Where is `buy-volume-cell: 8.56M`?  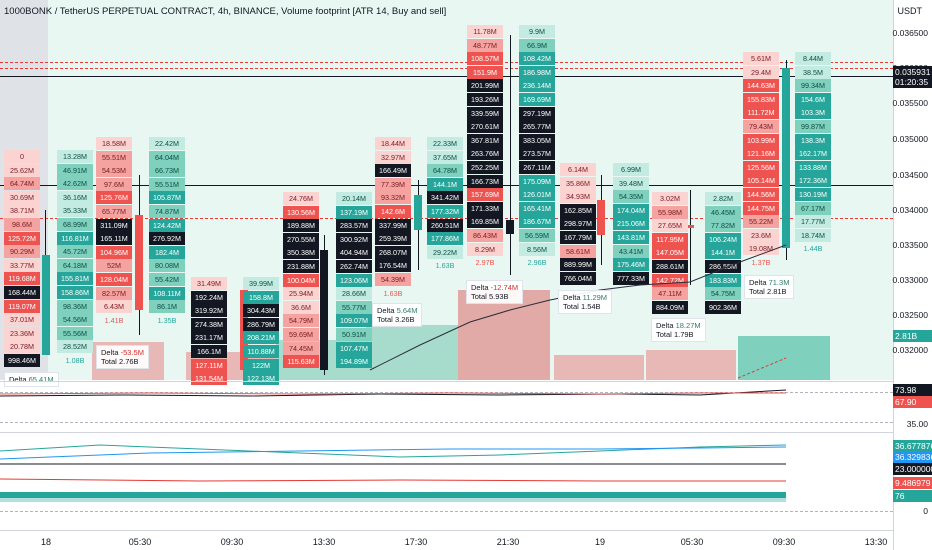 buy-volume-cell: 8.56M is located at coordinates (537, 249).